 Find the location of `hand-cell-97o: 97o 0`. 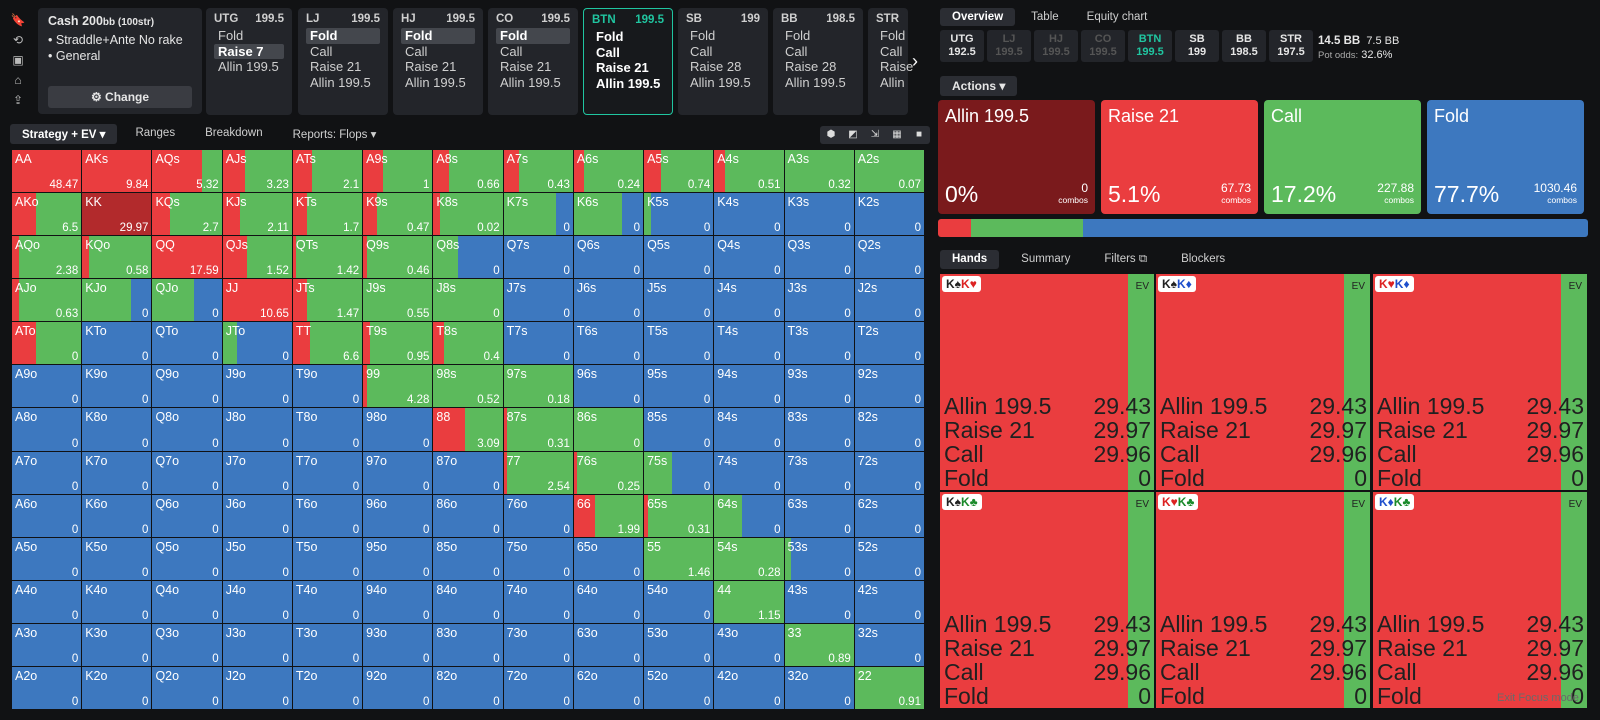

hand-cell-97o: 97o 0 is located at coordinates (398, 472).